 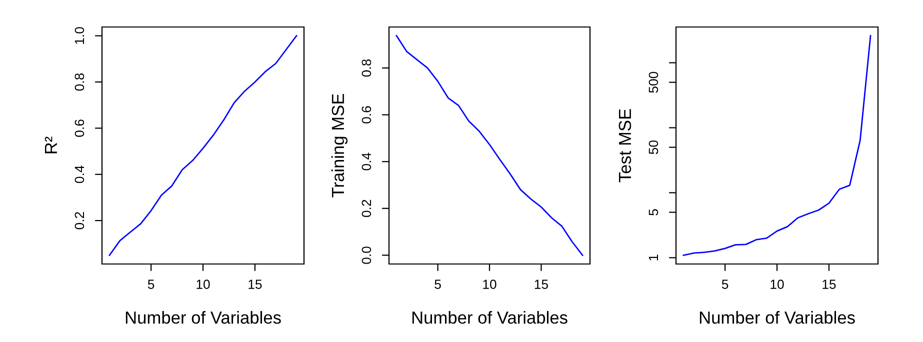 I want to click on y-tick-label: 0.0, so click(x=367, y=255).